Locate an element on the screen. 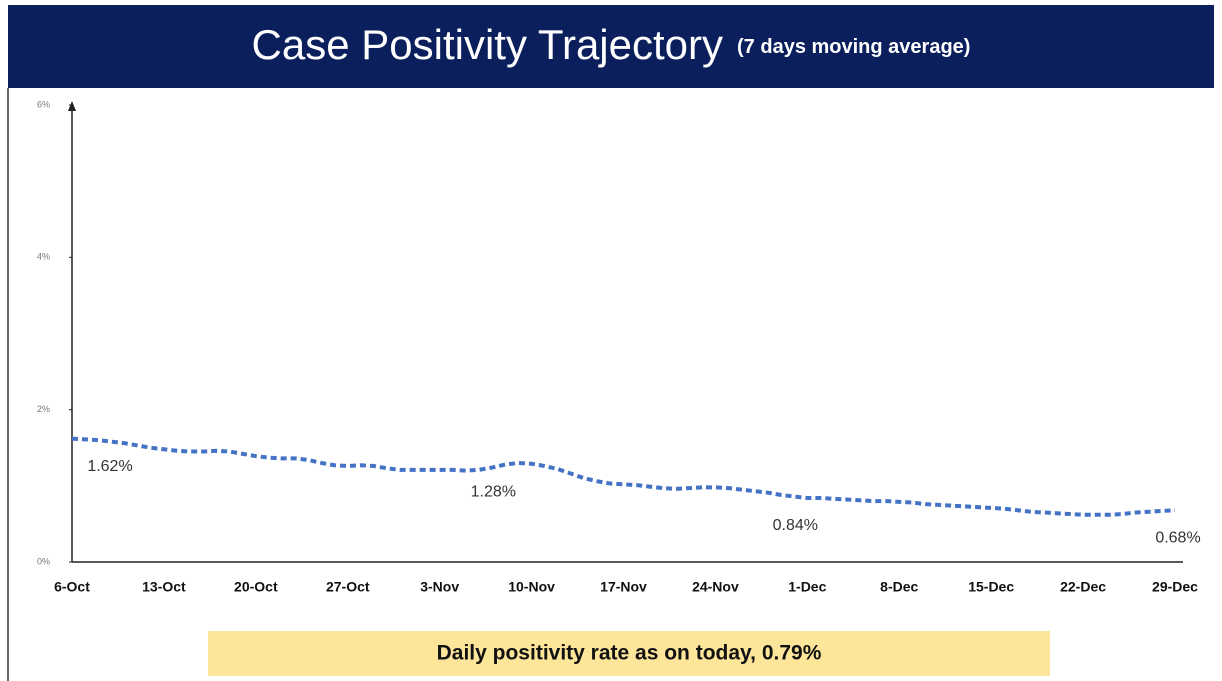  chart-subtitle: (7 days moving average) is located at coordinates (853, 47).